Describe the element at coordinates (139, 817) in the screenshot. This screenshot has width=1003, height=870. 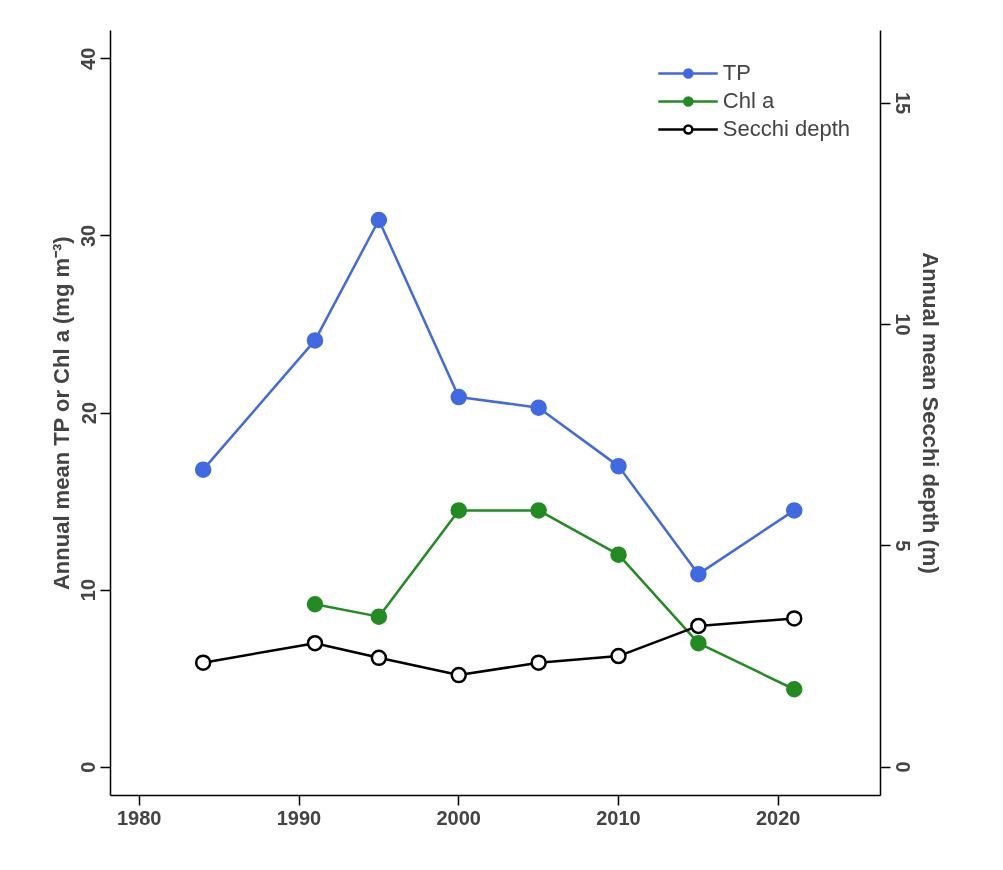
I see `x-tick-label: 1980` at that location.